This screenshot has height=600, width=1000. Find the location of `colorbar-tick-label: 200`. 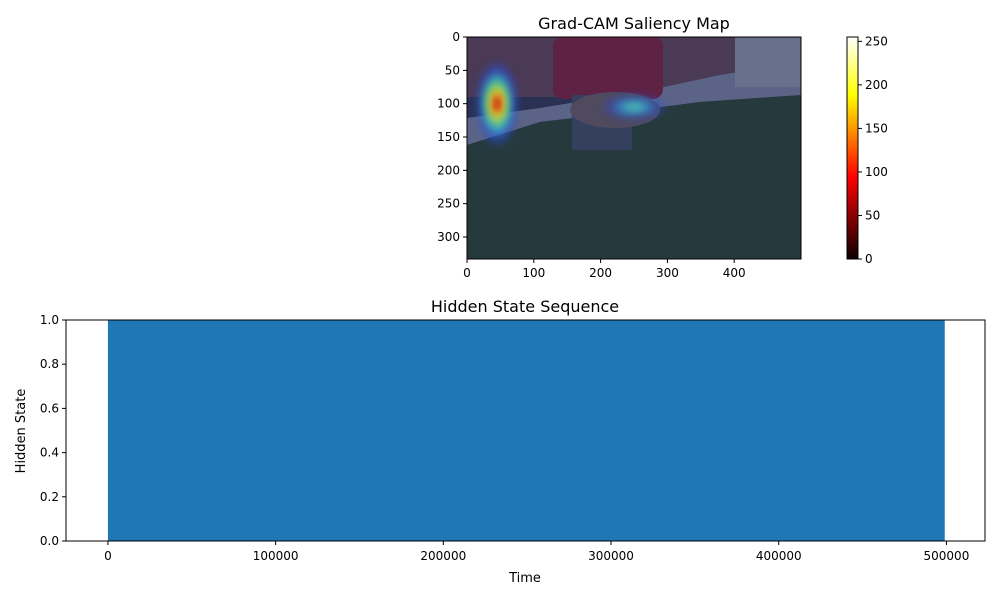

colorbar-tick-label: 200 is located at coordinates (876, 85).